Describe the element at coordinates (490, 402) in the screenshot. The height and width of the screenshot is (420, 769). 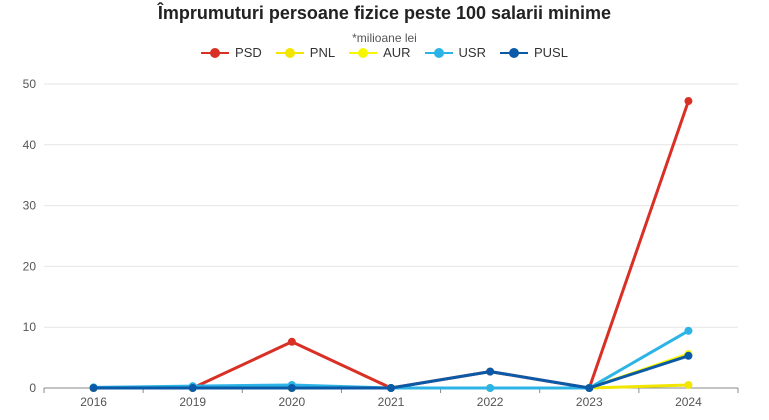
I see `x-tick-label: 2022` at that location.